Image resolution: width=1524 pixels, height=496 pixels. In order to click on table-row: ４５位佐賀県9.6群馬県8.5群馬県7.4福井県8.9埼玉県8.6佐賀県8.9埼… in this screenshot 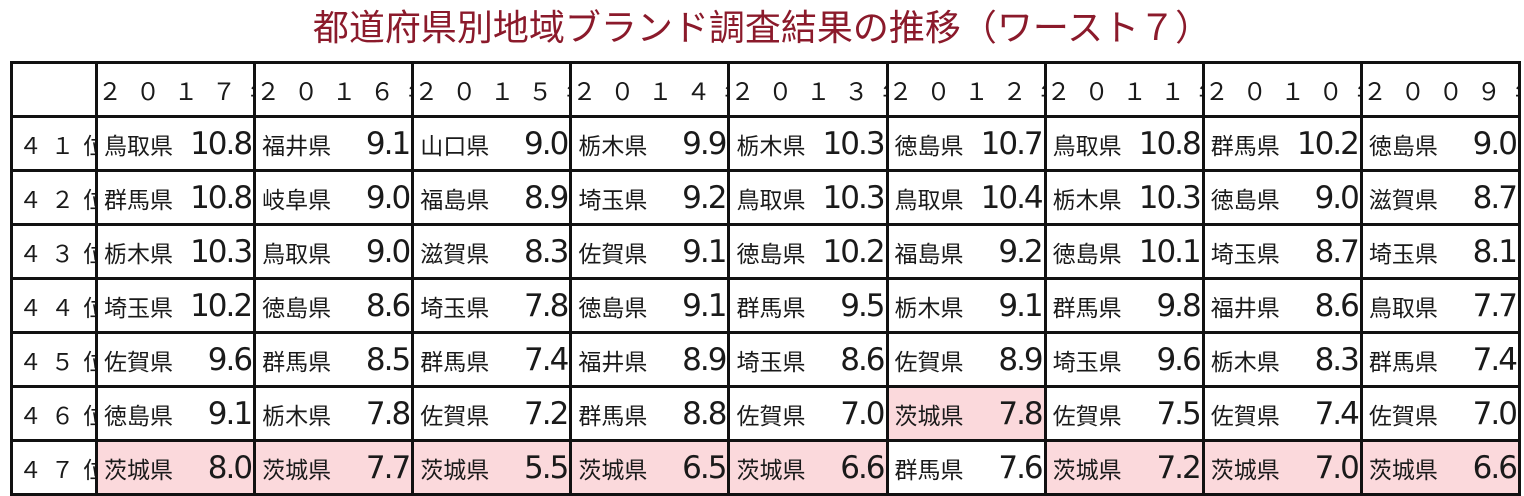, I will do `click(765, 359)`.